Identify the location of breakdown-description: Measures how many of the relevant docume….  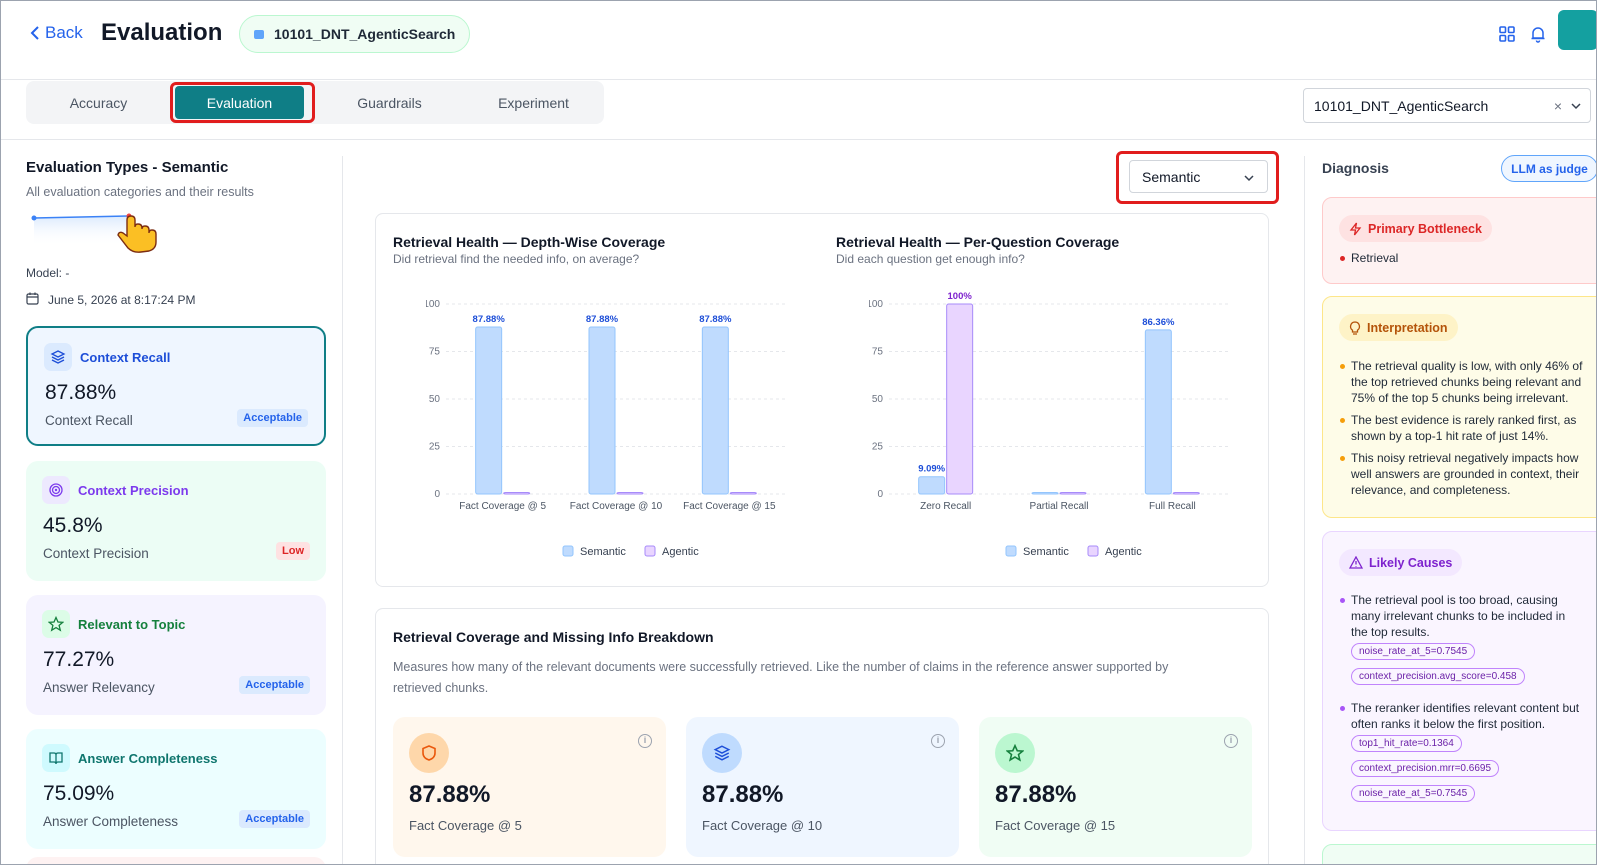
(781, 677).